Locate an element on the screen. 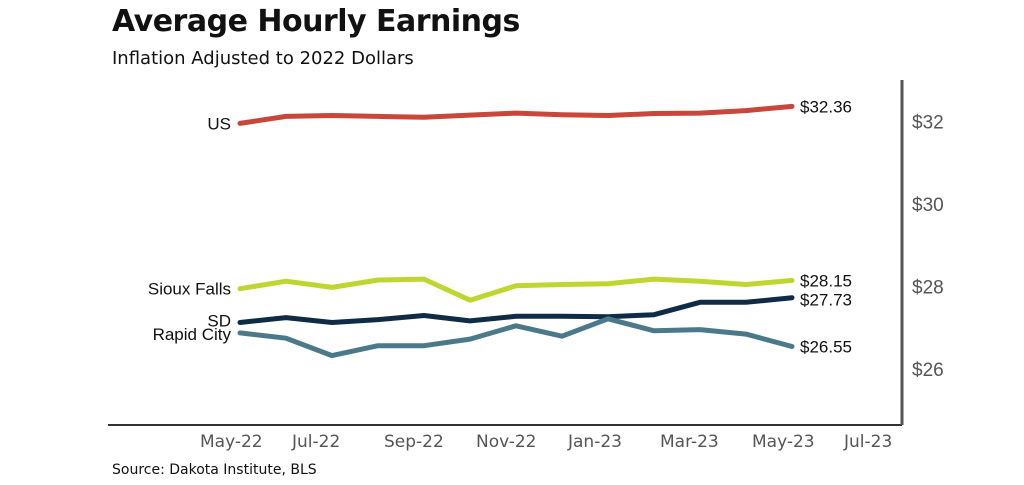 The height and width of the screenshot is (485, 1024). series-line-us is located at coordinates (516, 114).